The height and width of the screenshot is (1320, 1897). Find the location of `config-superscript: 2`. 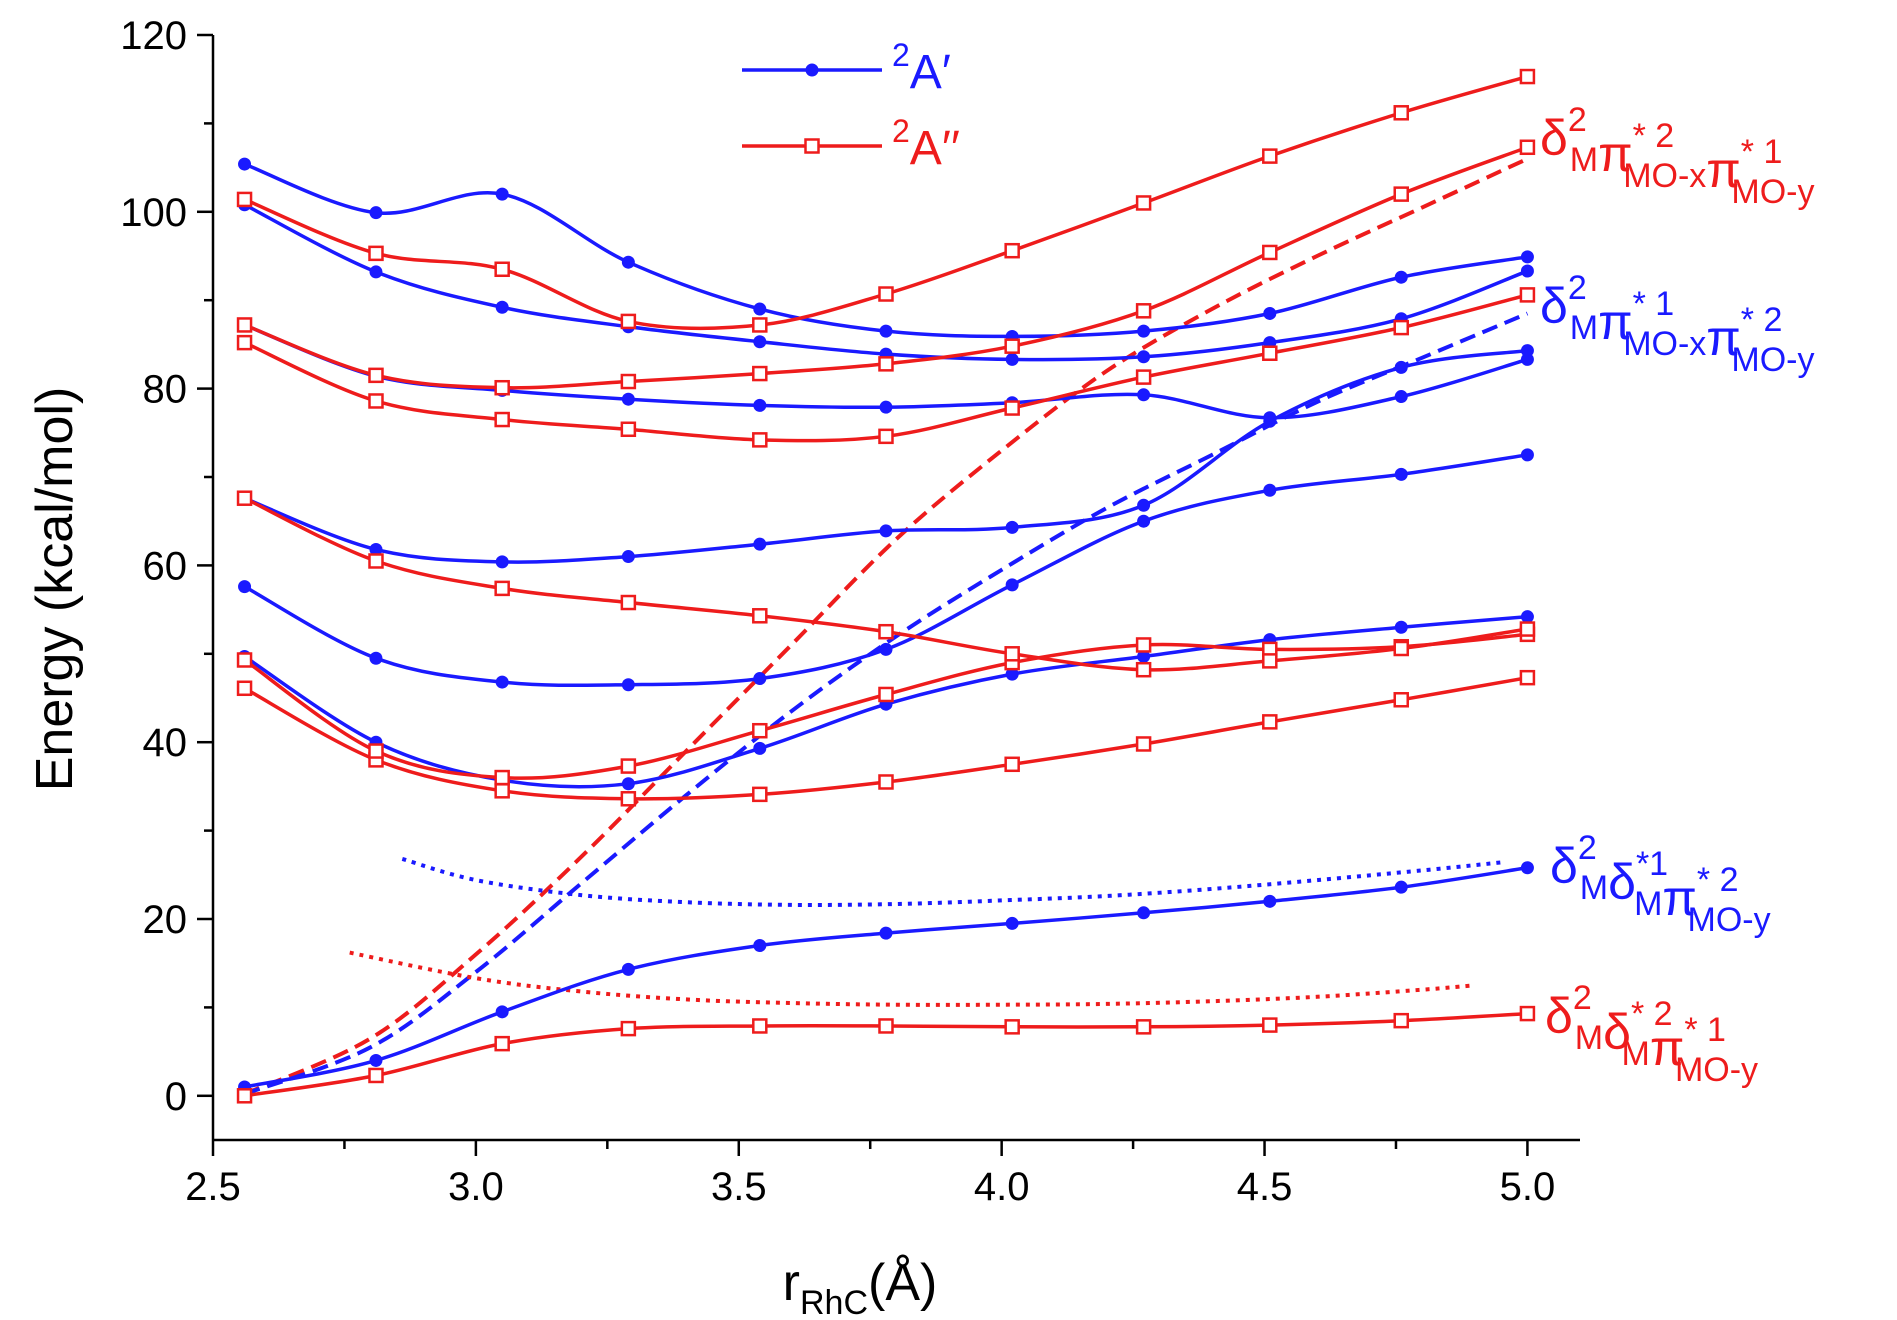

config-superscript: 2 is located at coordinates (1582, 998).